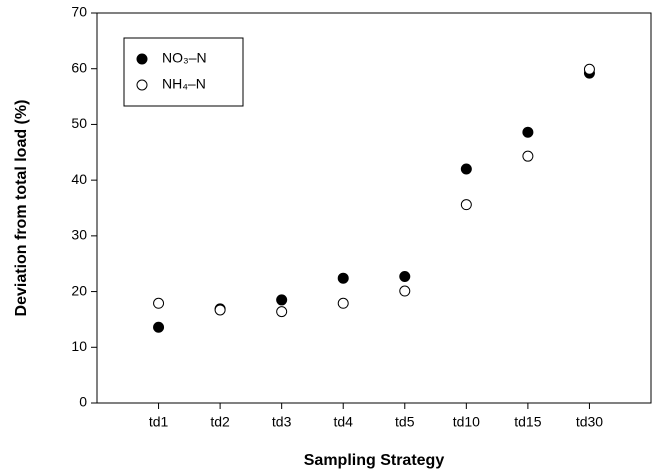 This screenshot has height=474, width=653. I want to click on y-tick-label: 70, so click(79, 12).